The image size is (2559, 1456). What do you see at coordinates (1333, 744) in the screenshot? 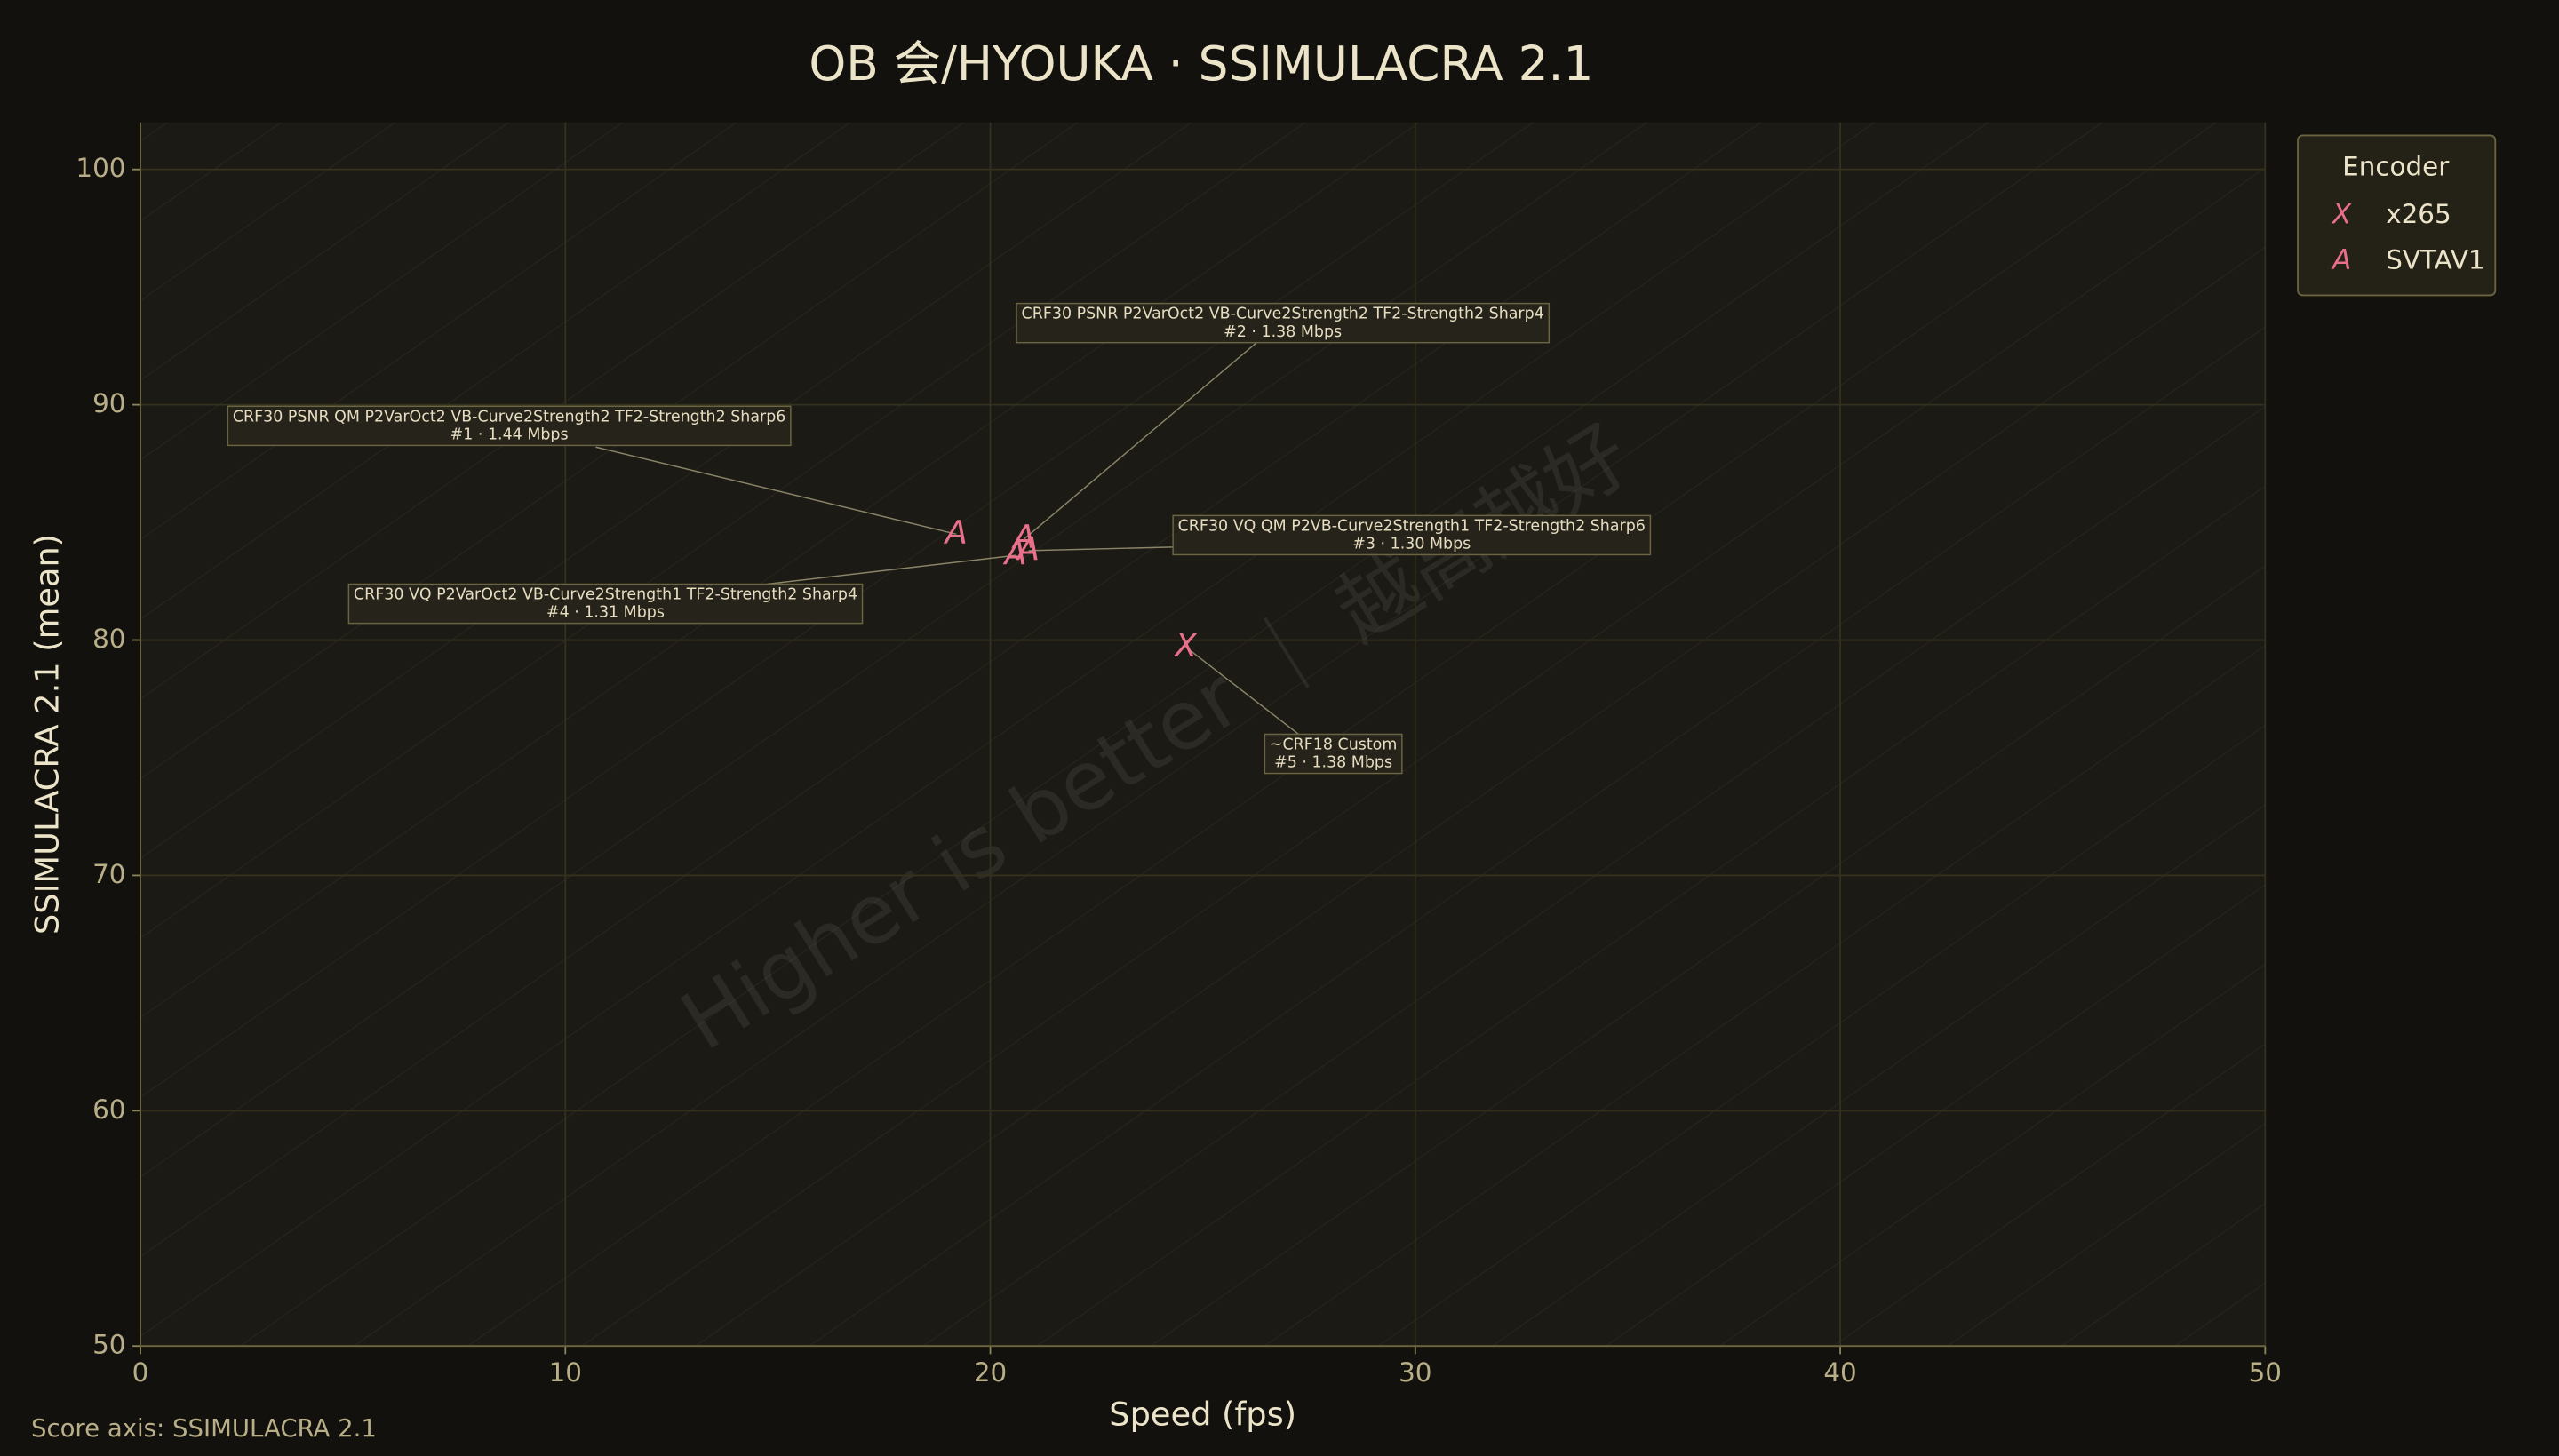
I see `annotation-text: ~CRF18 Custom` at bounding box center [1333, 744].